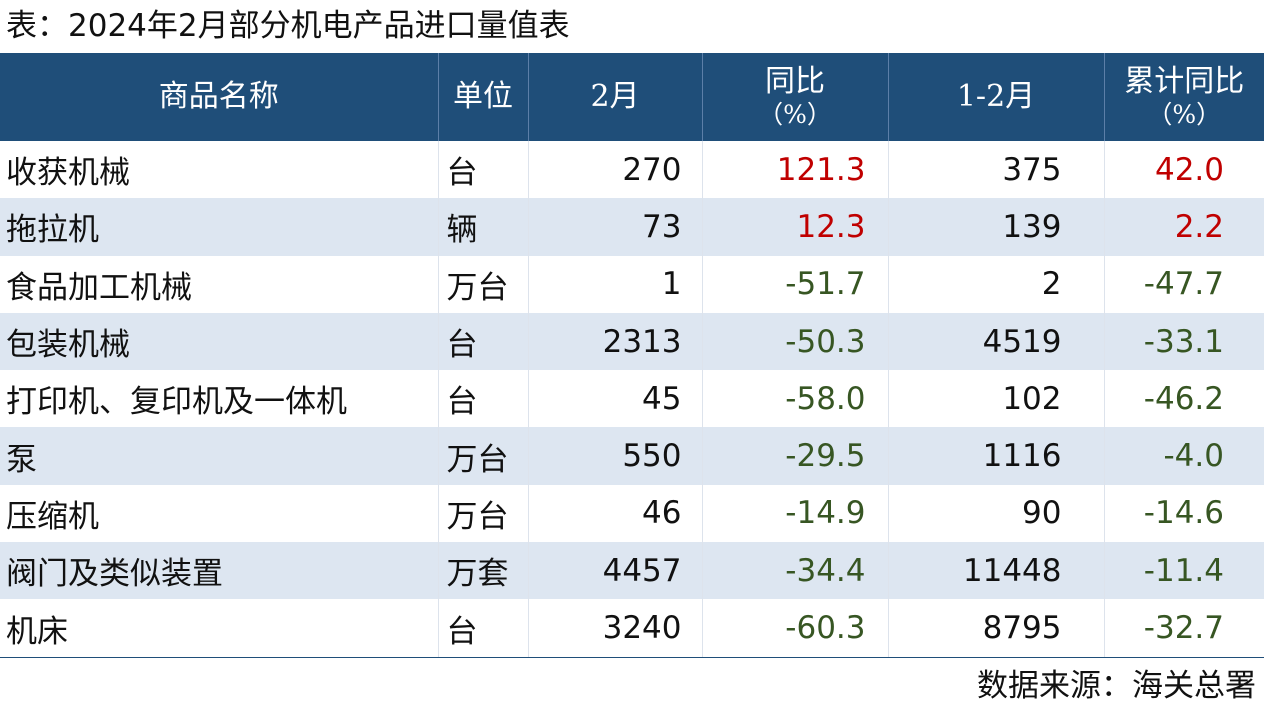  What do you see at coordinates (795, 341) in the screenshot?
I see `yoy-cell: -50.3` at bounding box center [795, 341].